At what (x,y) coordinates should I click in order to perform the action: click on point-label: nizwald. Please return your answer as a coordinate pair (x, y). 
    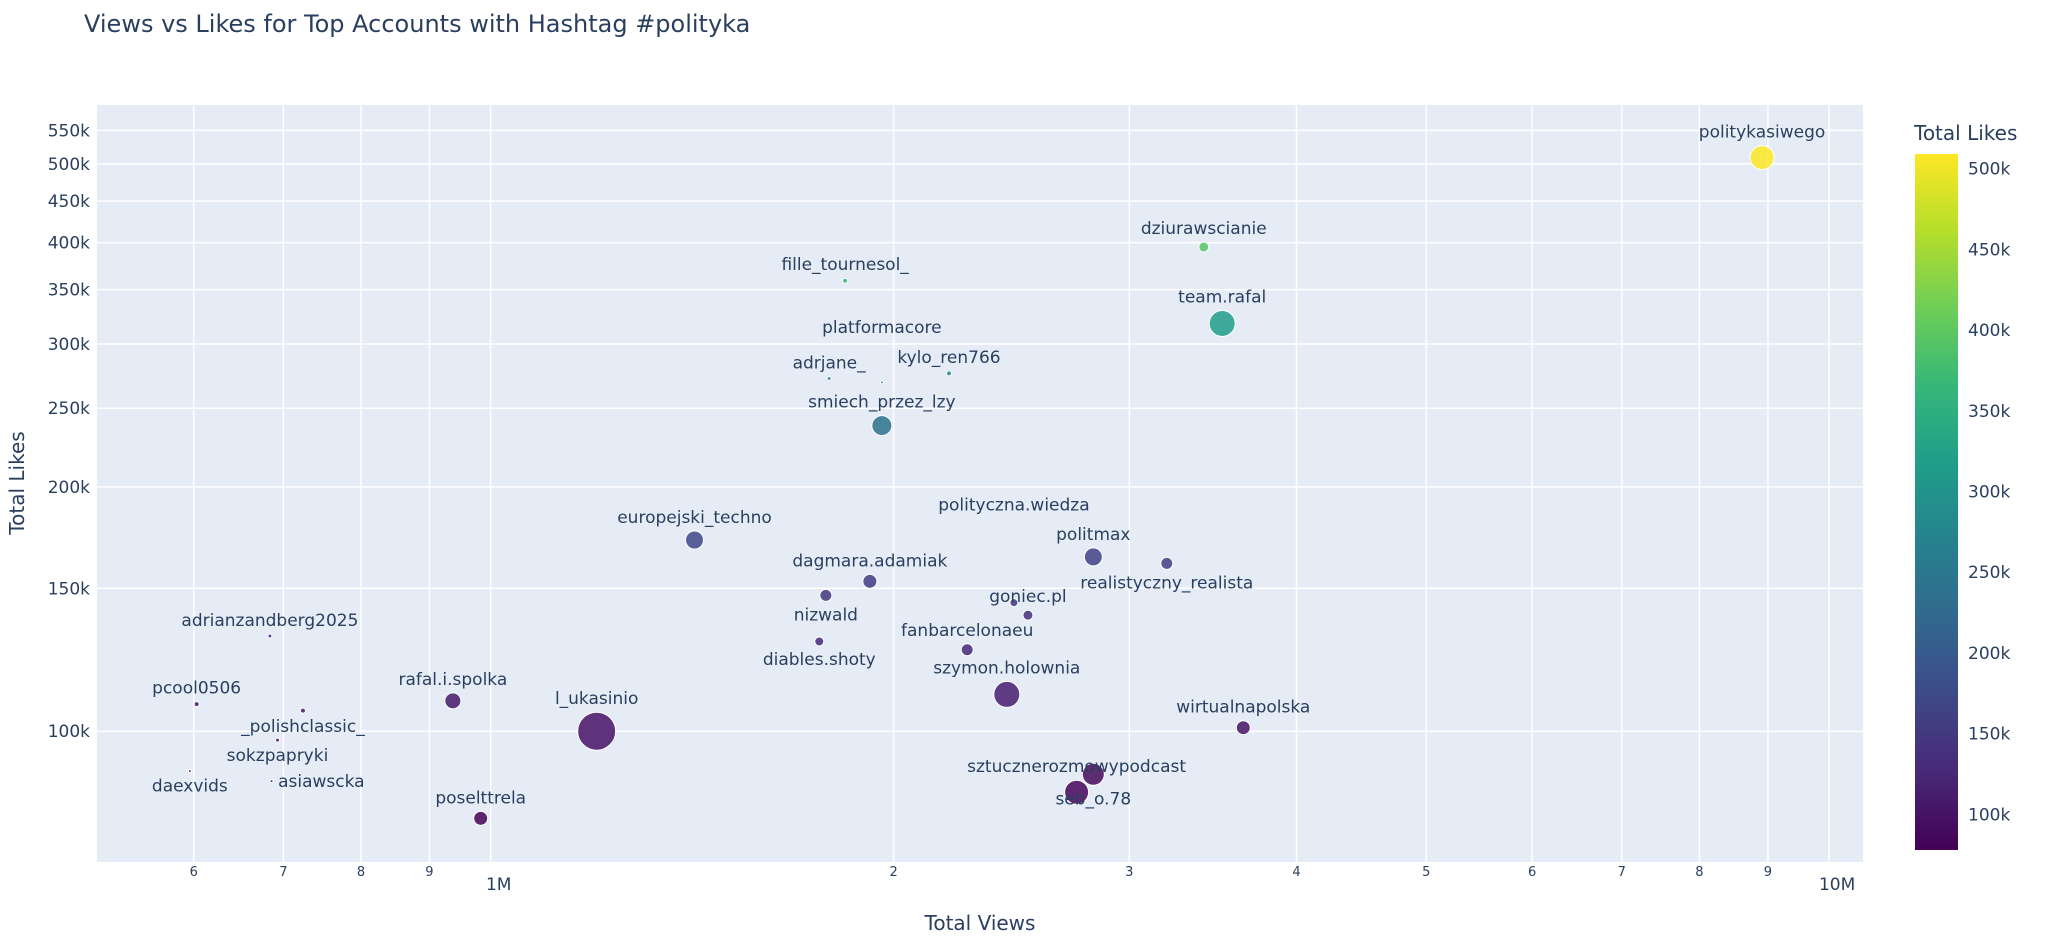
    Looking at the image, I should click on (826, 615).